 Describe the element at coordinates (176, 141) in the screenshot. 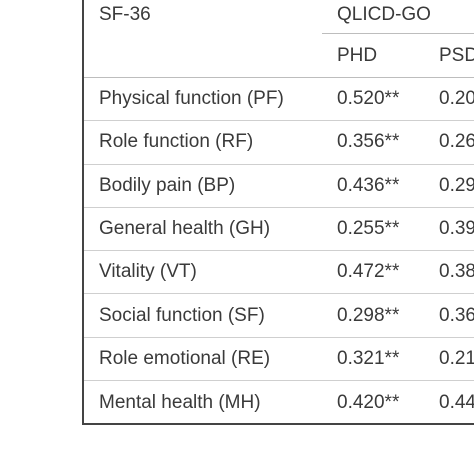

I see `row-label: Role function (RF)` at that location.